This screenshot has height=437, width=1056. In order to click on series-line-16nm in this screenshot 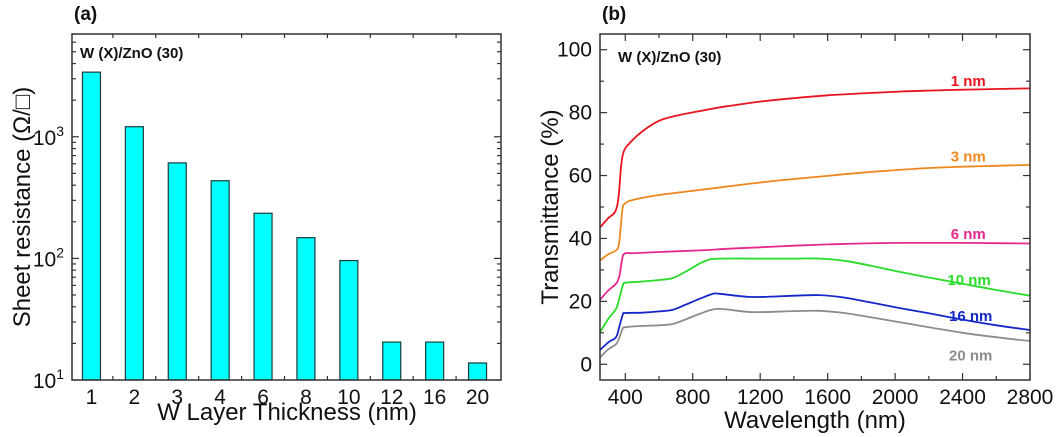, I will do `click(815, 321)`.